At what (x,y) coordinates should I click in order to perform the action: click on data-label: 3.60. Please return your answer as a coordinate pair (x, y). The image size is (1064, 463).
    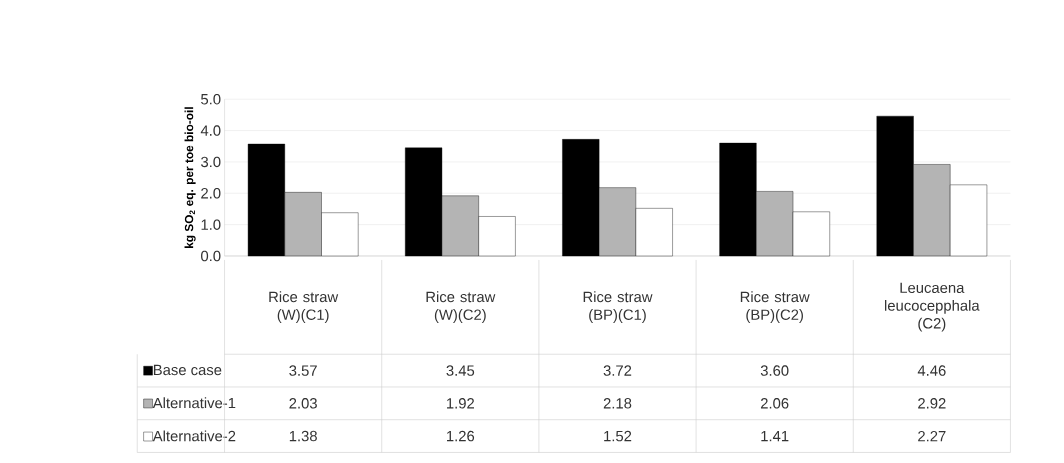
    Looking at the image, I should click on (774, 370).